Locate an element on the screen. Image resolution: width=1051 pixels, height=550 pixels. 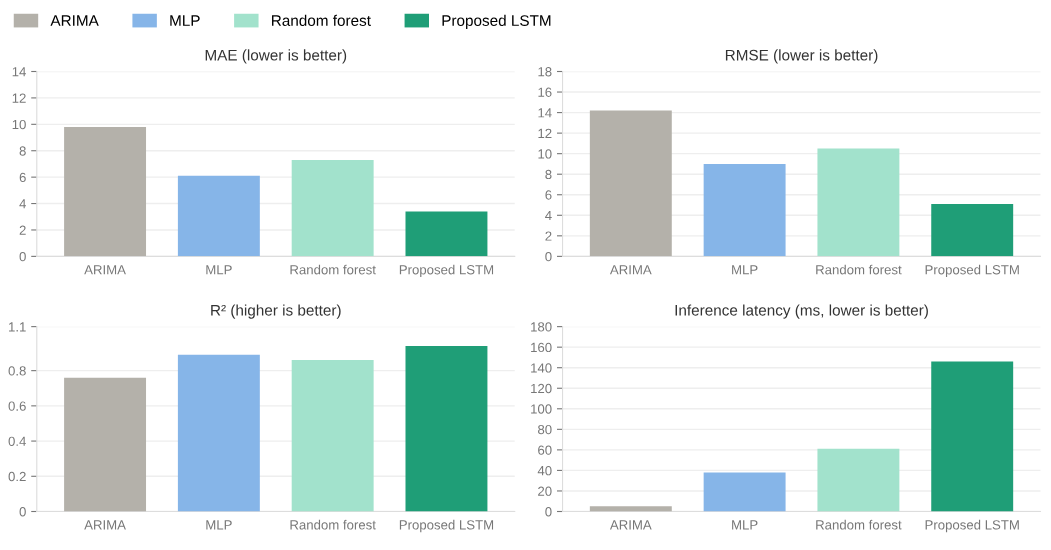
legend-label: Proposed LSTM is located at coordinates (496, 21).